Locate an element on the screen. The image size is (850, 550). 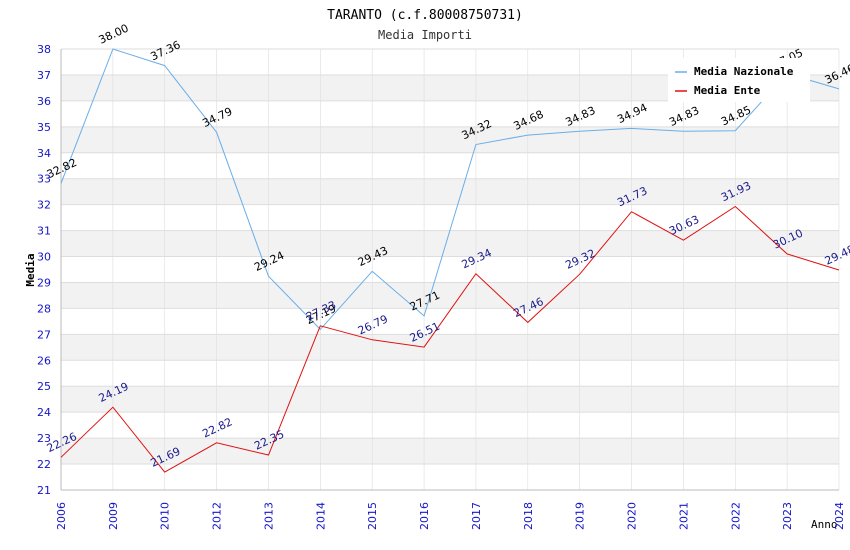
x-tick-label: 2021 is located at coordinates (683, 516).